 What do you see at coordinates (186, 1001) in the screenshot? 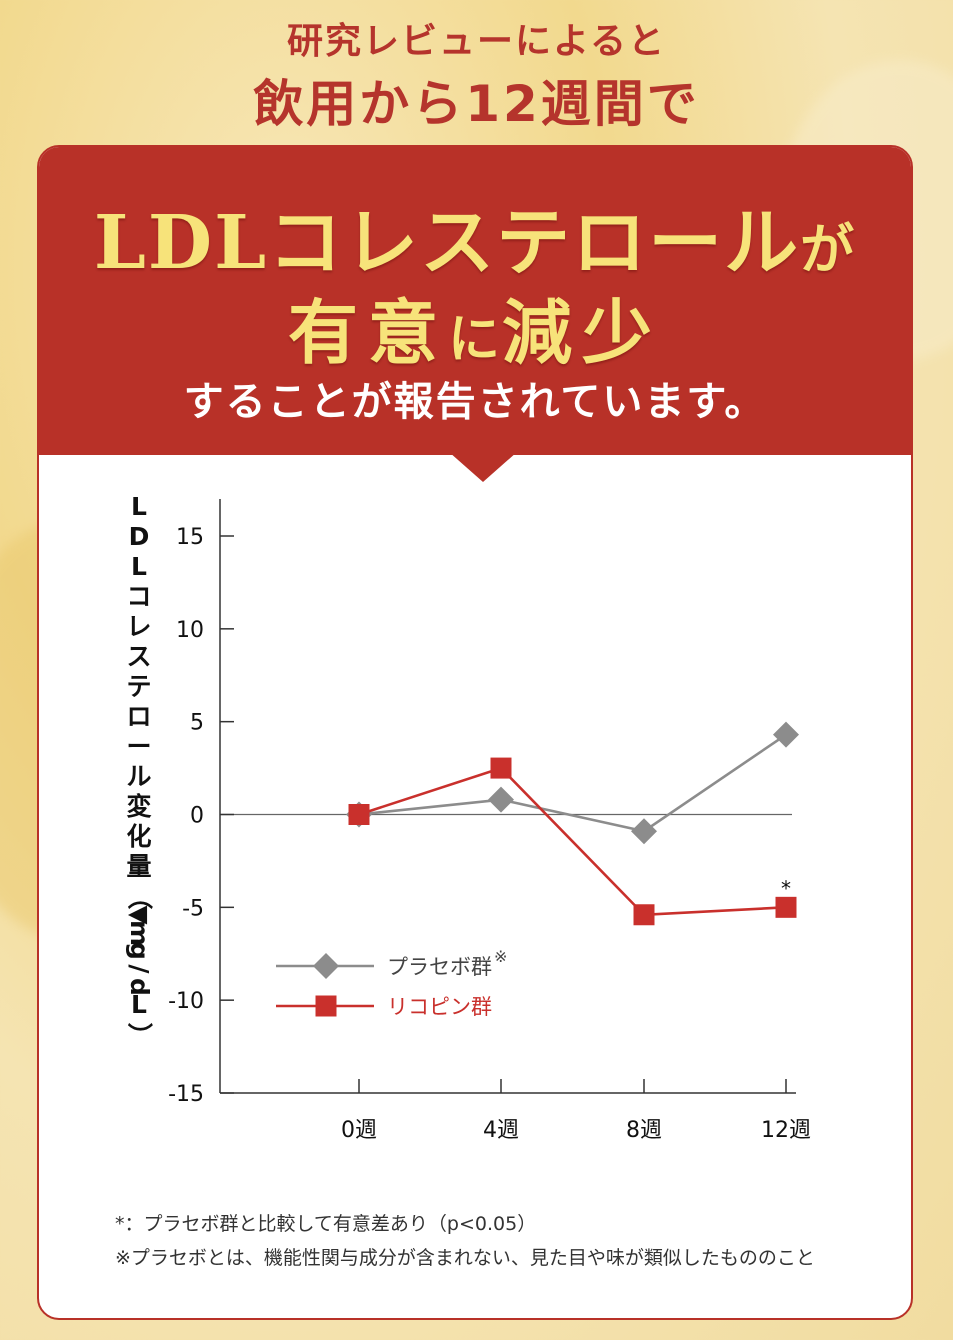
I see `y-tick-label: -10` at bounding box center [186, 1001].